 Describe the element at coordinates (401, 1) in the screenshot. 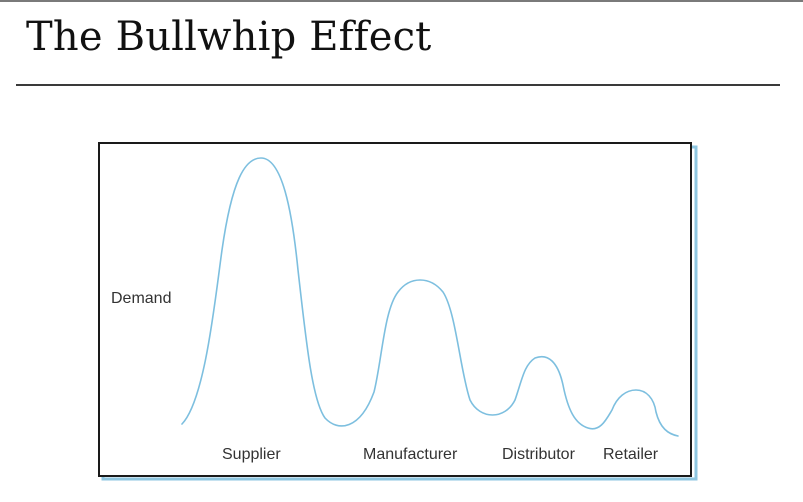

I see `top-rule` at that location.